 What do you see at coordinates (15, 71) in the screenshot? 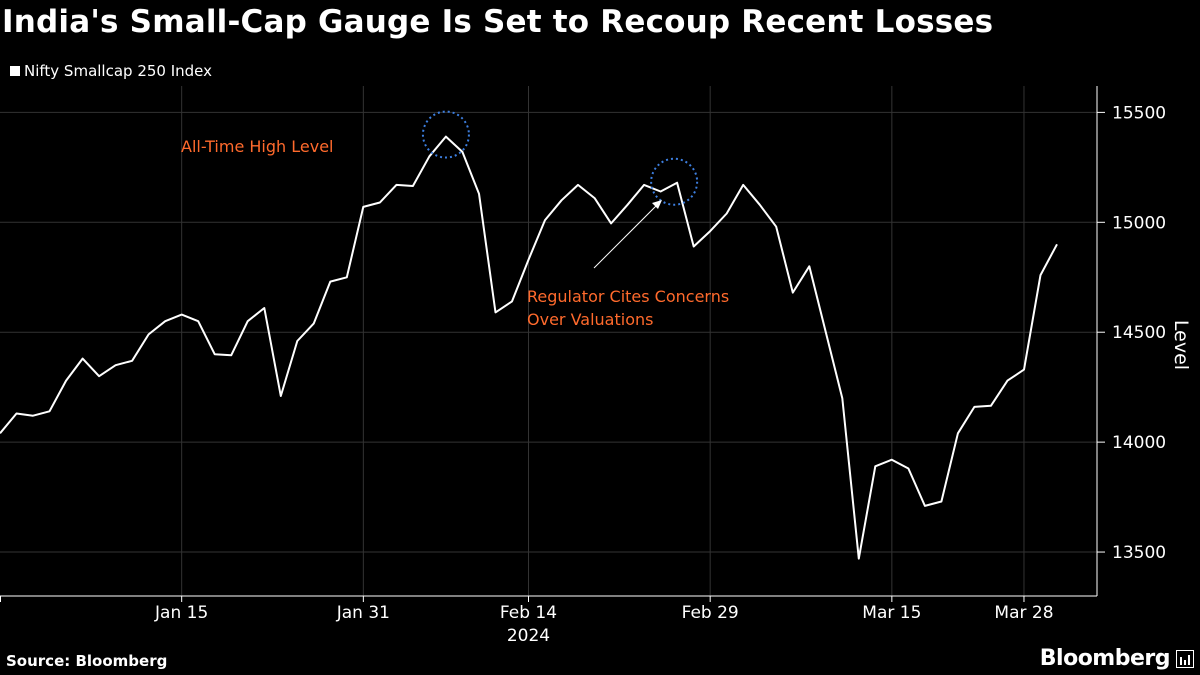
I see `legend-swatch` at bounding box center [15, 71].